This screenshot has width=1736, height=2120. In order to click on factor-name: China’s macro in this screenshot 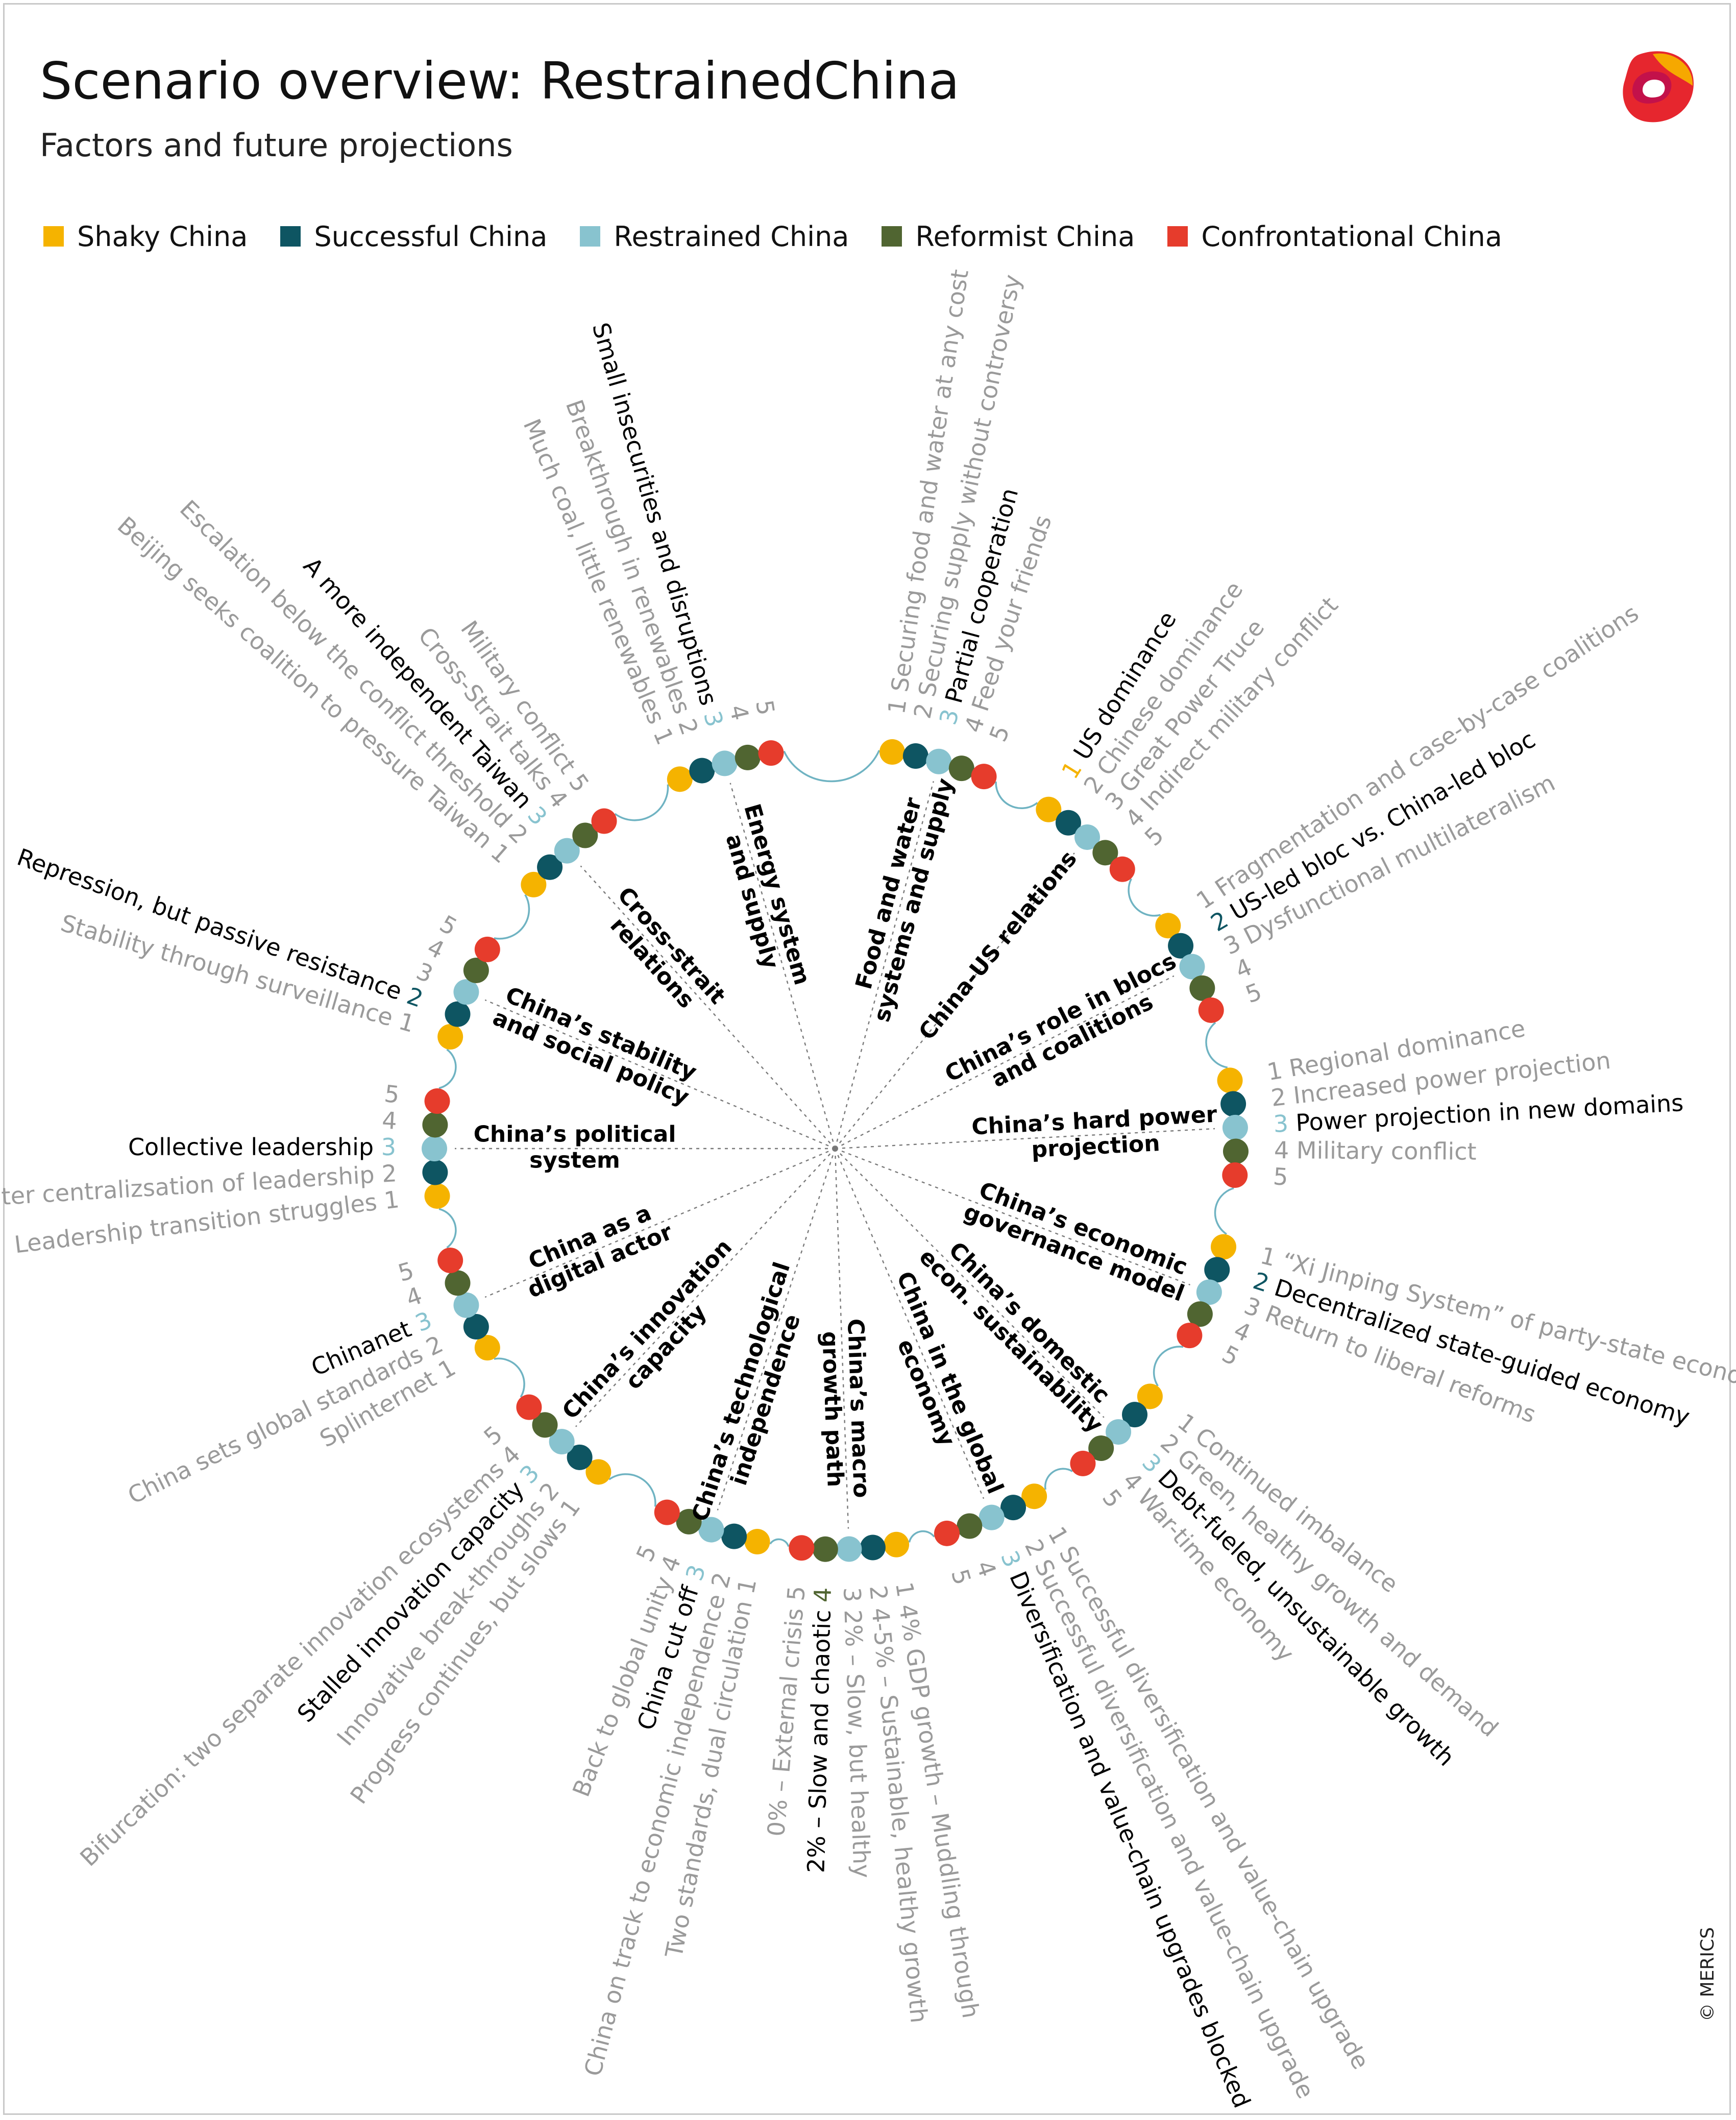, I will do `click(858, 1408)`.